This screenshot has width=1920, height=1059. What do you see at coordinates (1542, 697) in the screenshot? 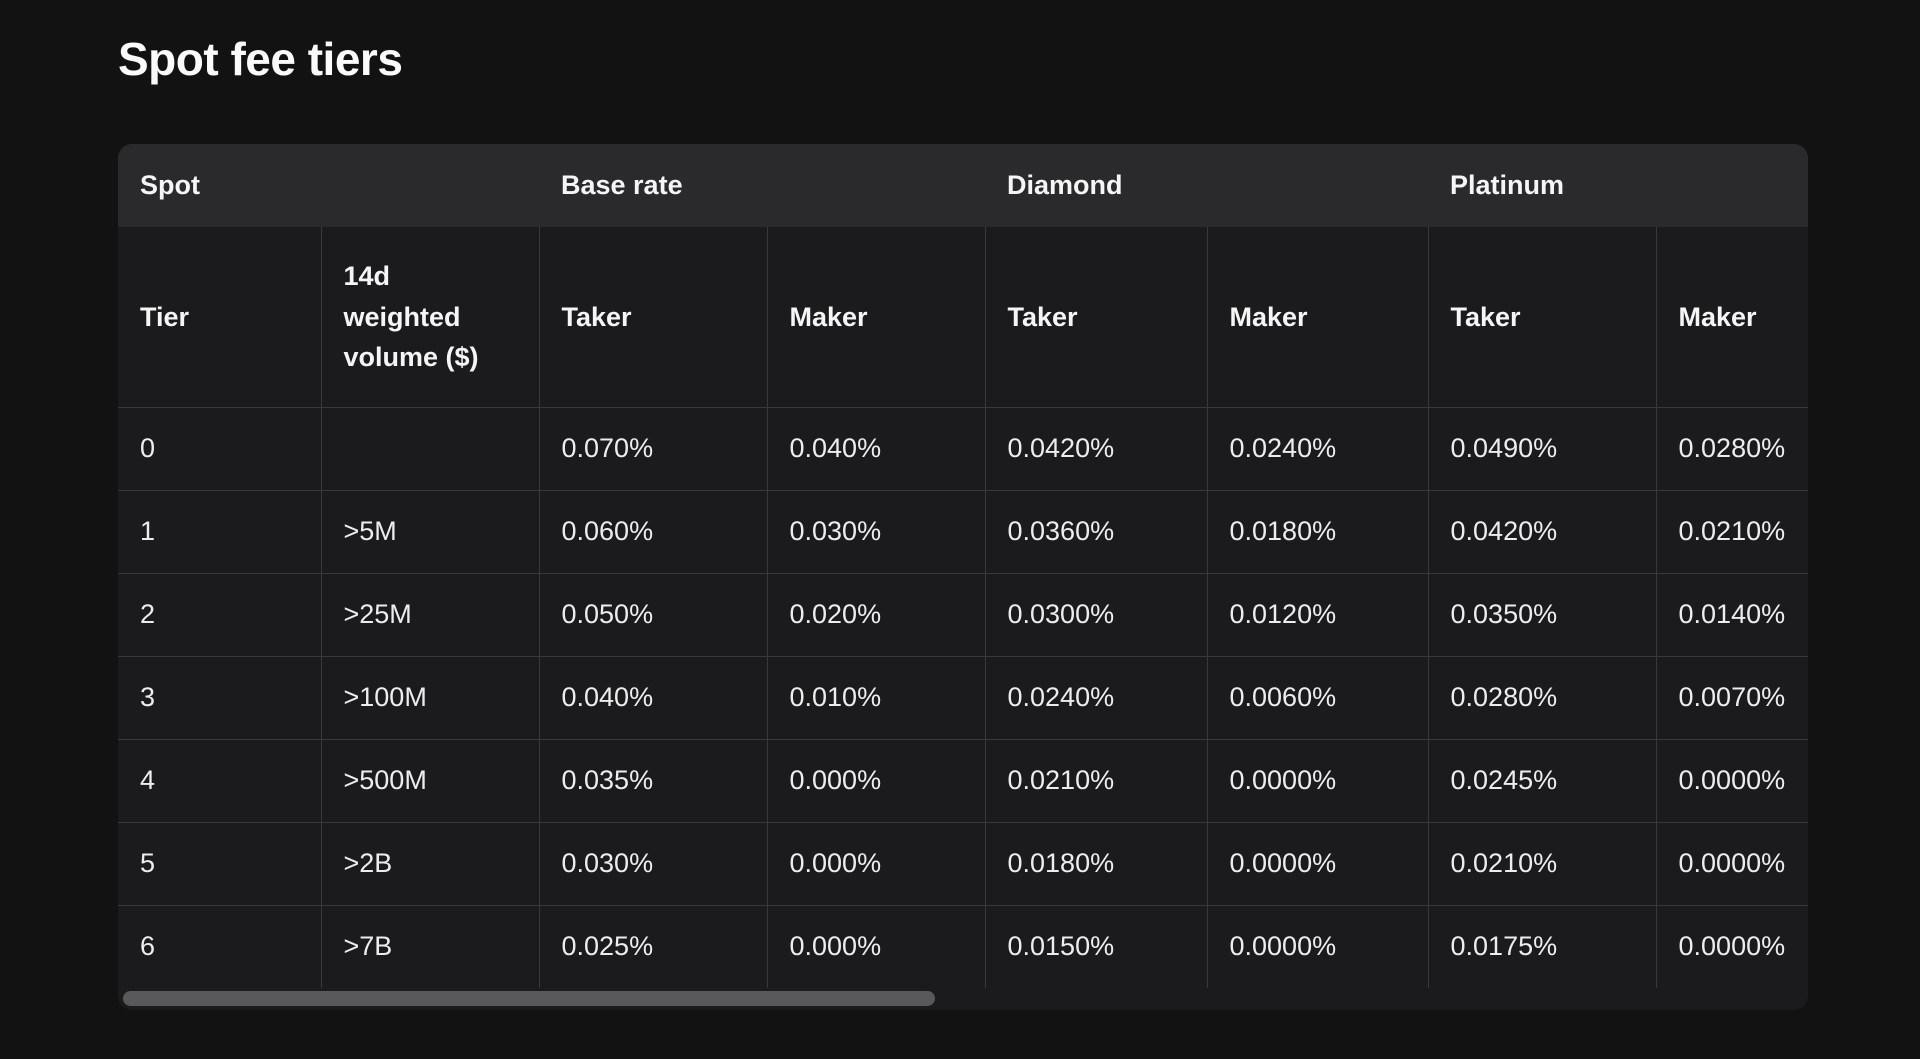
I see `cell-platinum-taker: 0.0280%` at bounding box center [1542, 697].